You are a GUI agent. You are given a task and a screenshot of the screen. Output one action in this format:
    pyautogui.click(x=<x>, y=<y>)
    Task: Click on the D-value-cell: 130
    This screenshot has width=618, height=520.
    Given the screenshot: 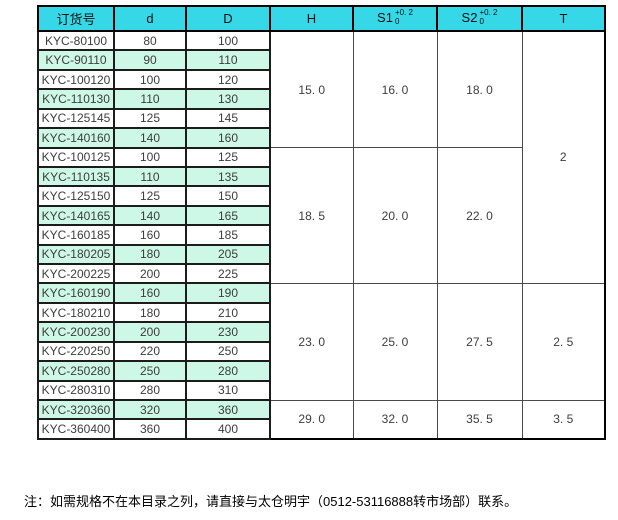 What is the action you would take?
    pyautogui.click(x=228, y=99)
    